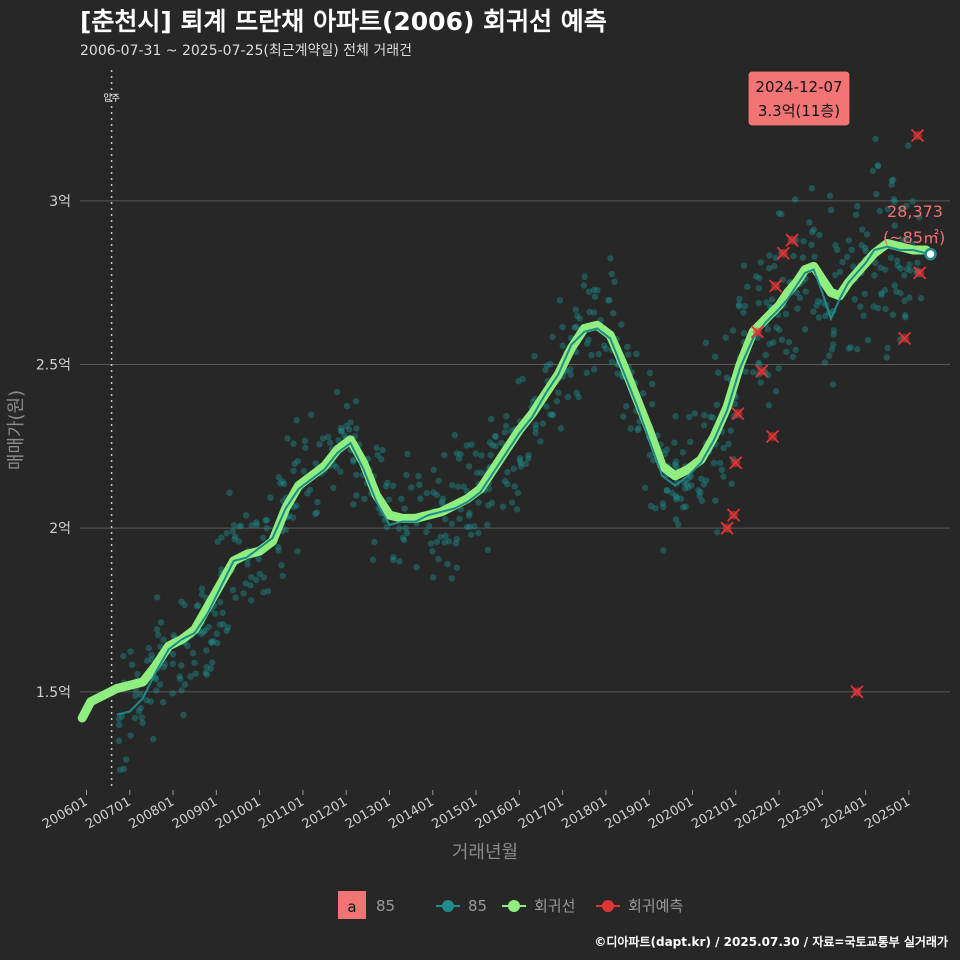 The height and width of the screenshot is (960, 960). Describe the element at coordinates (915, 211) in the screenshot. I see `end-price-label: 28,373` at that location.